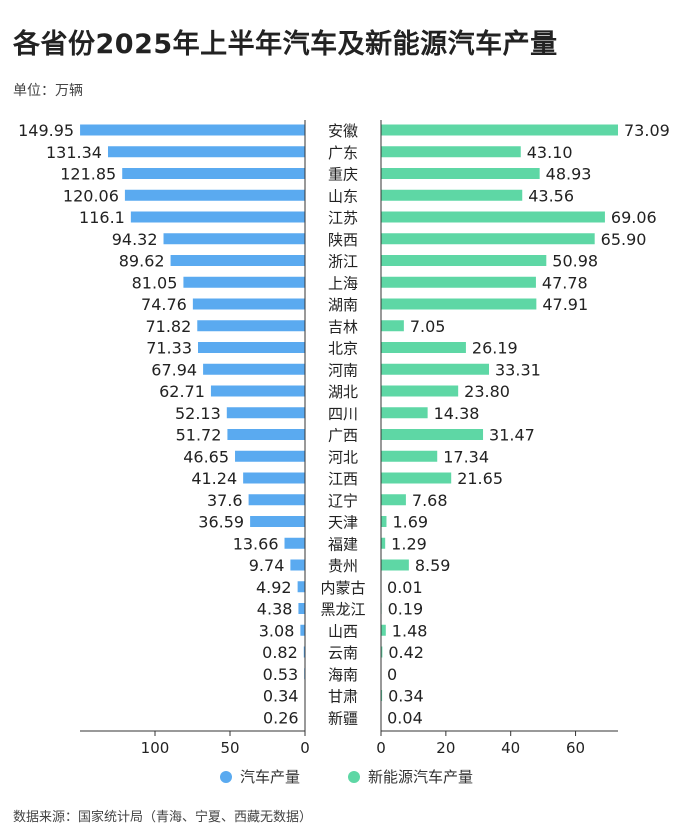 The image size is (677, 829). What do you see at coordinates (343, 349) in the screenshot?
I see `category-label-10: 北京` at bounding box center [343, 349].